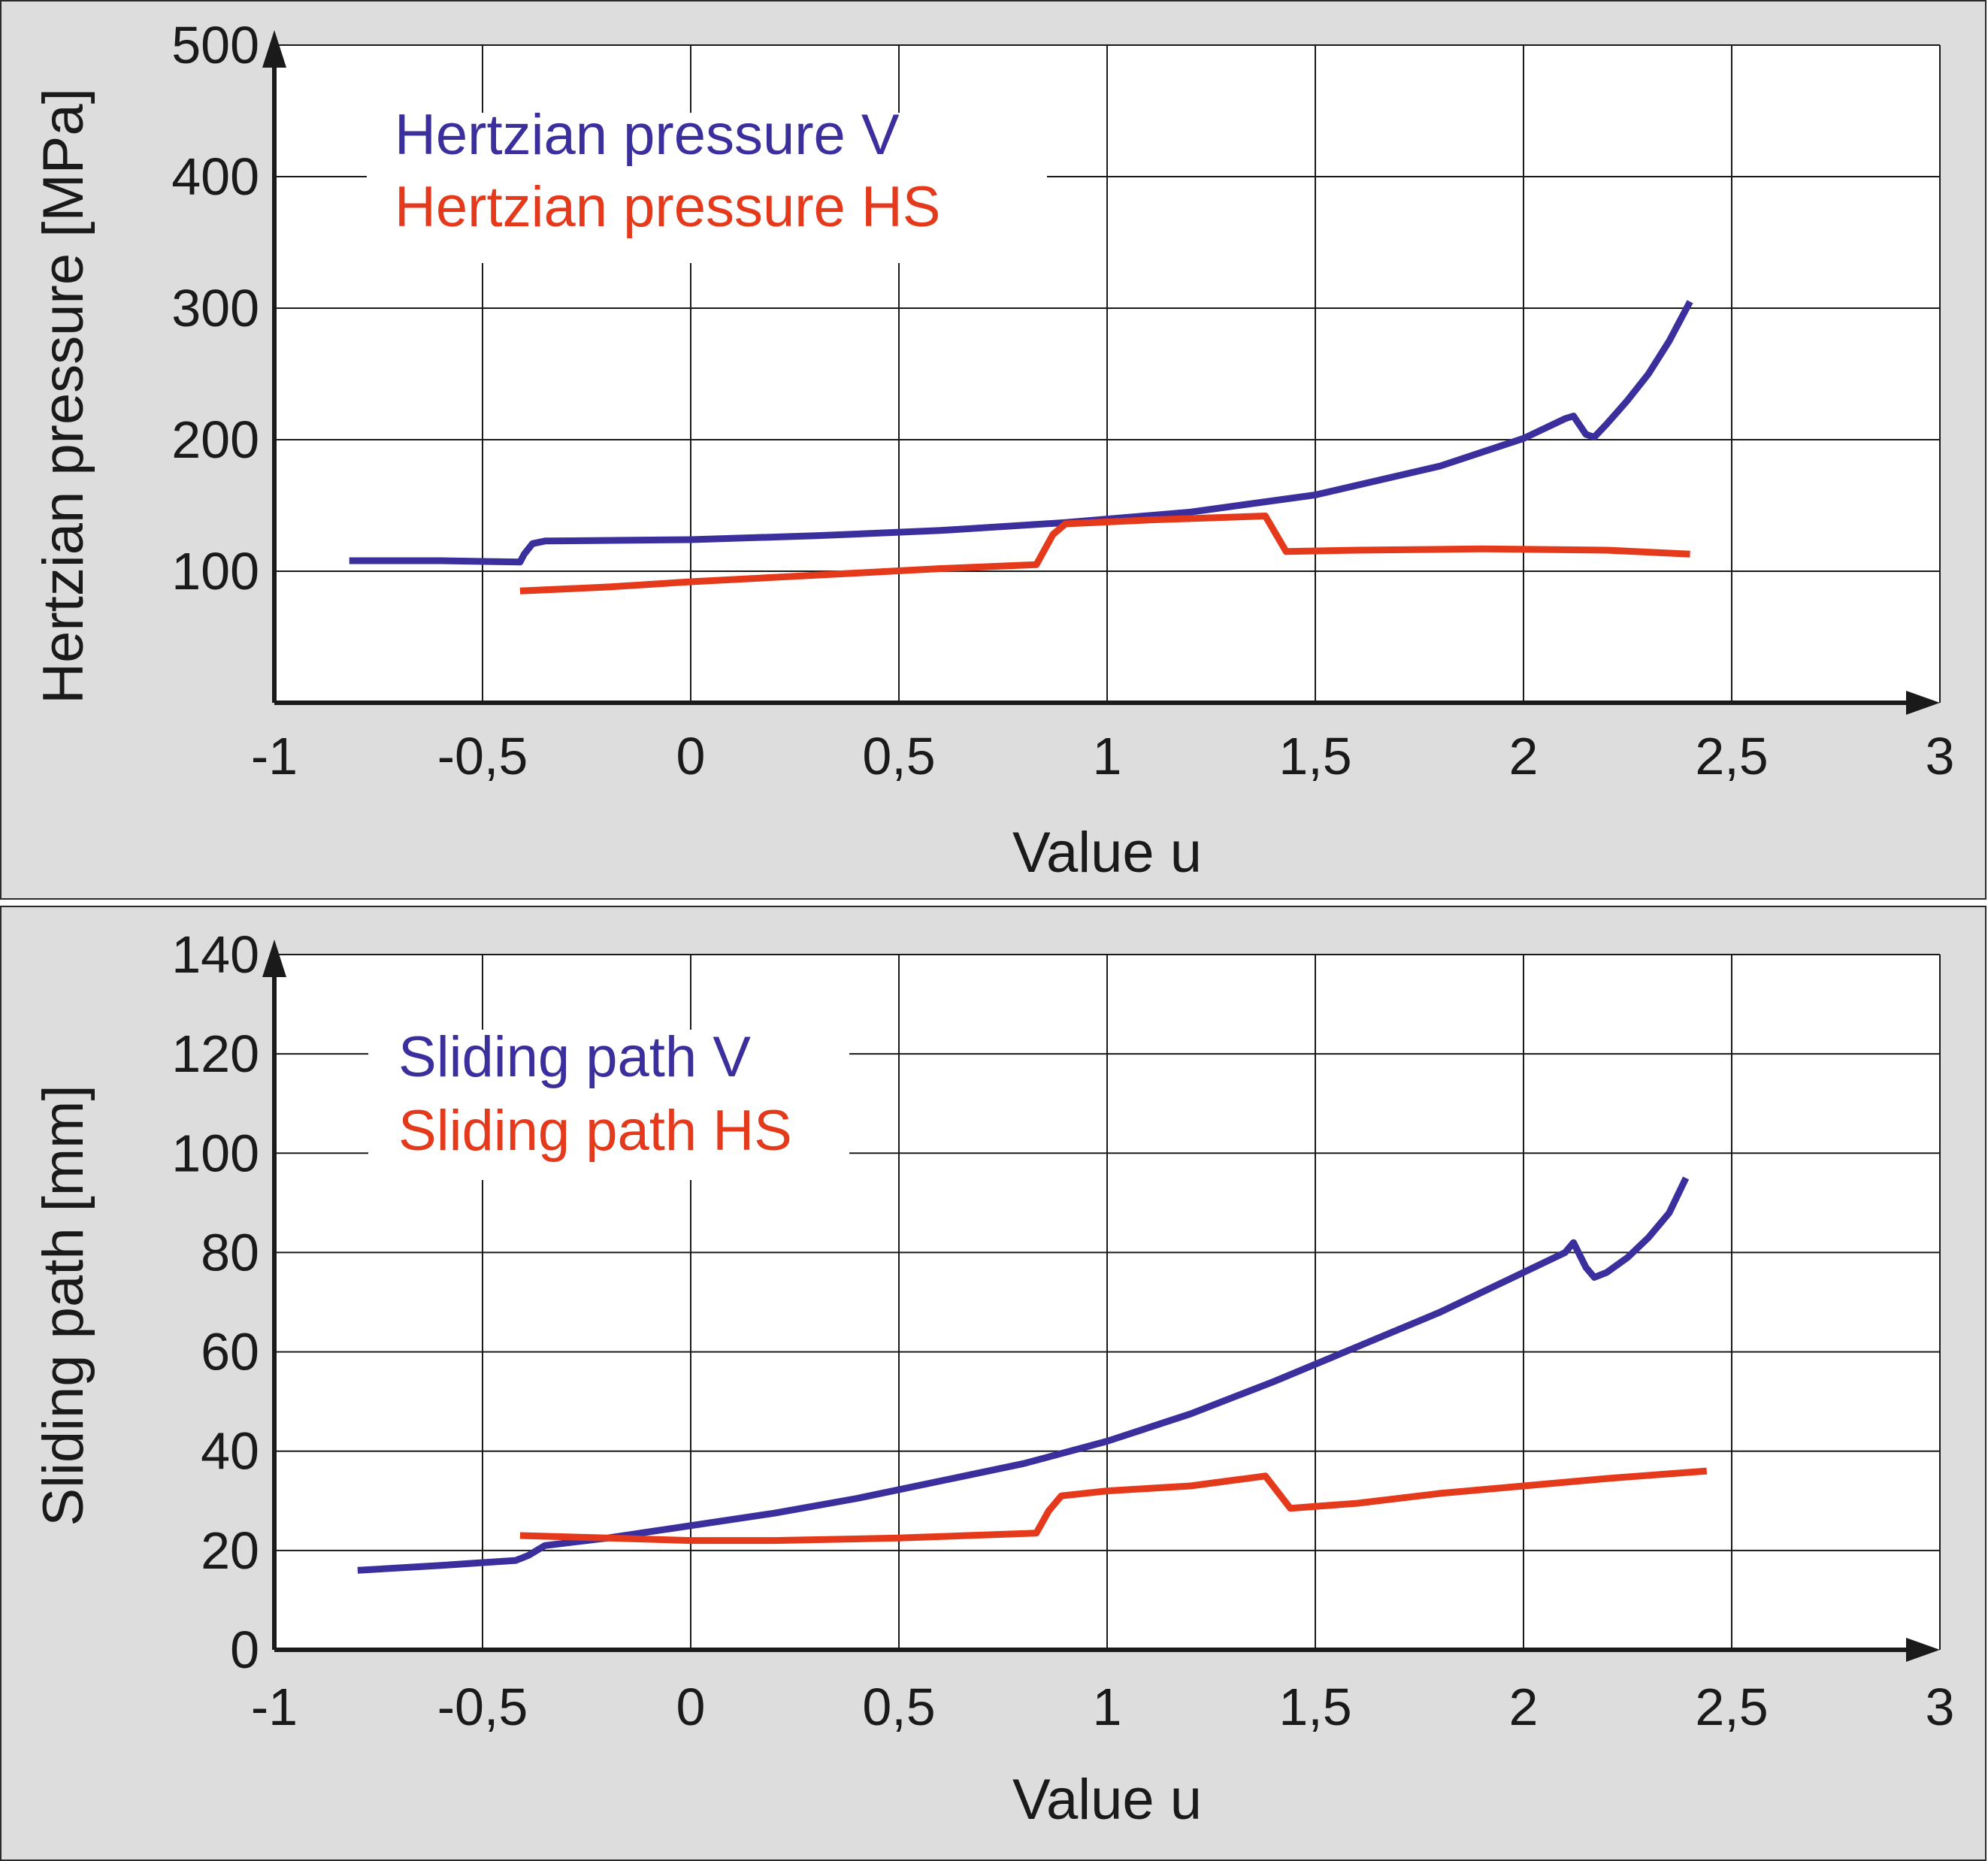 Image resolution: width=1988 pixels, height=1861 pixels. Describe the element at coordinates (230, 1451) in the screenshot. I see `y-tick-label: 40` at that location.